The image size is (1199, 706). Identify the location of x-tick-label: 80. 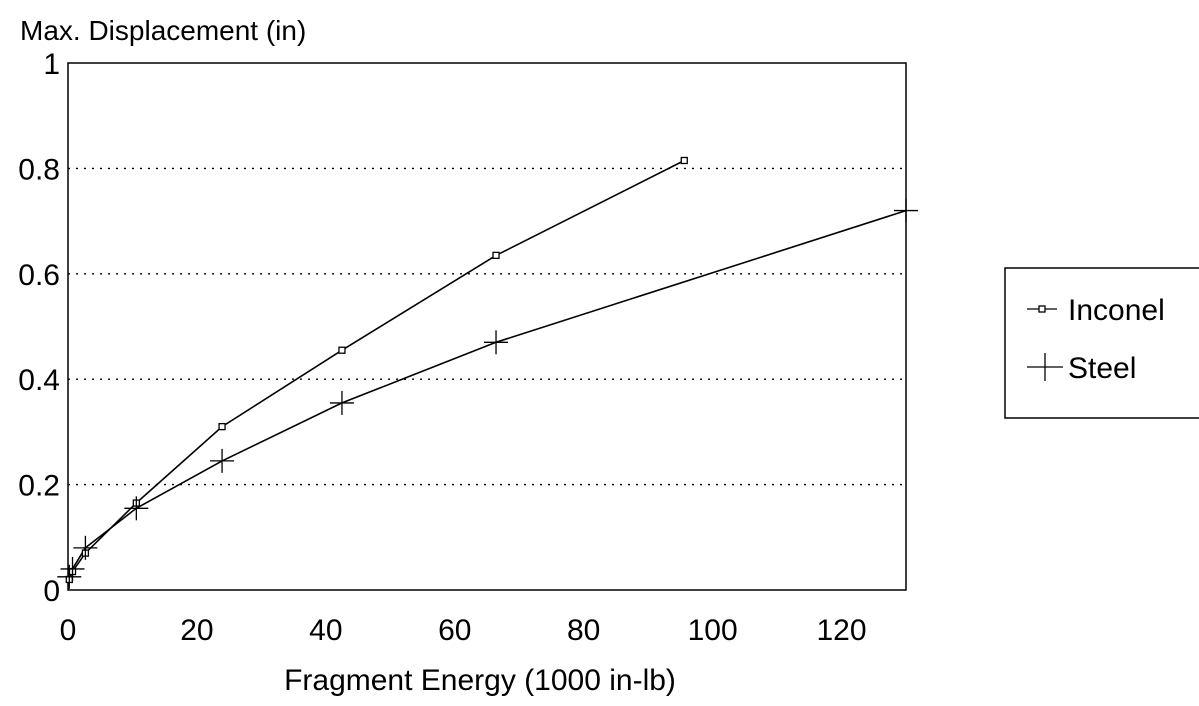
(583, 630).